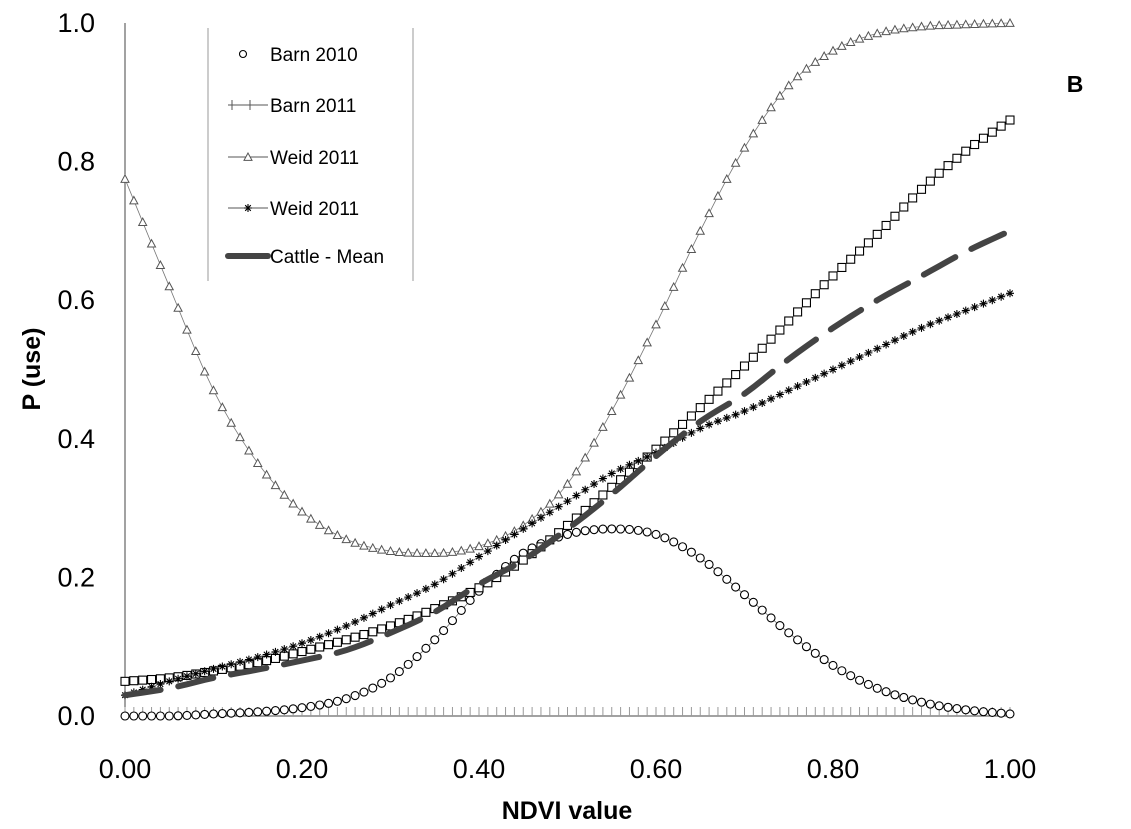 Image resolution: width=1131 pixels, height=829 pixels. Describe the element at coordinates (293, 209) in the screenshot. I see `legend-entry: Weid 2011` at that location.